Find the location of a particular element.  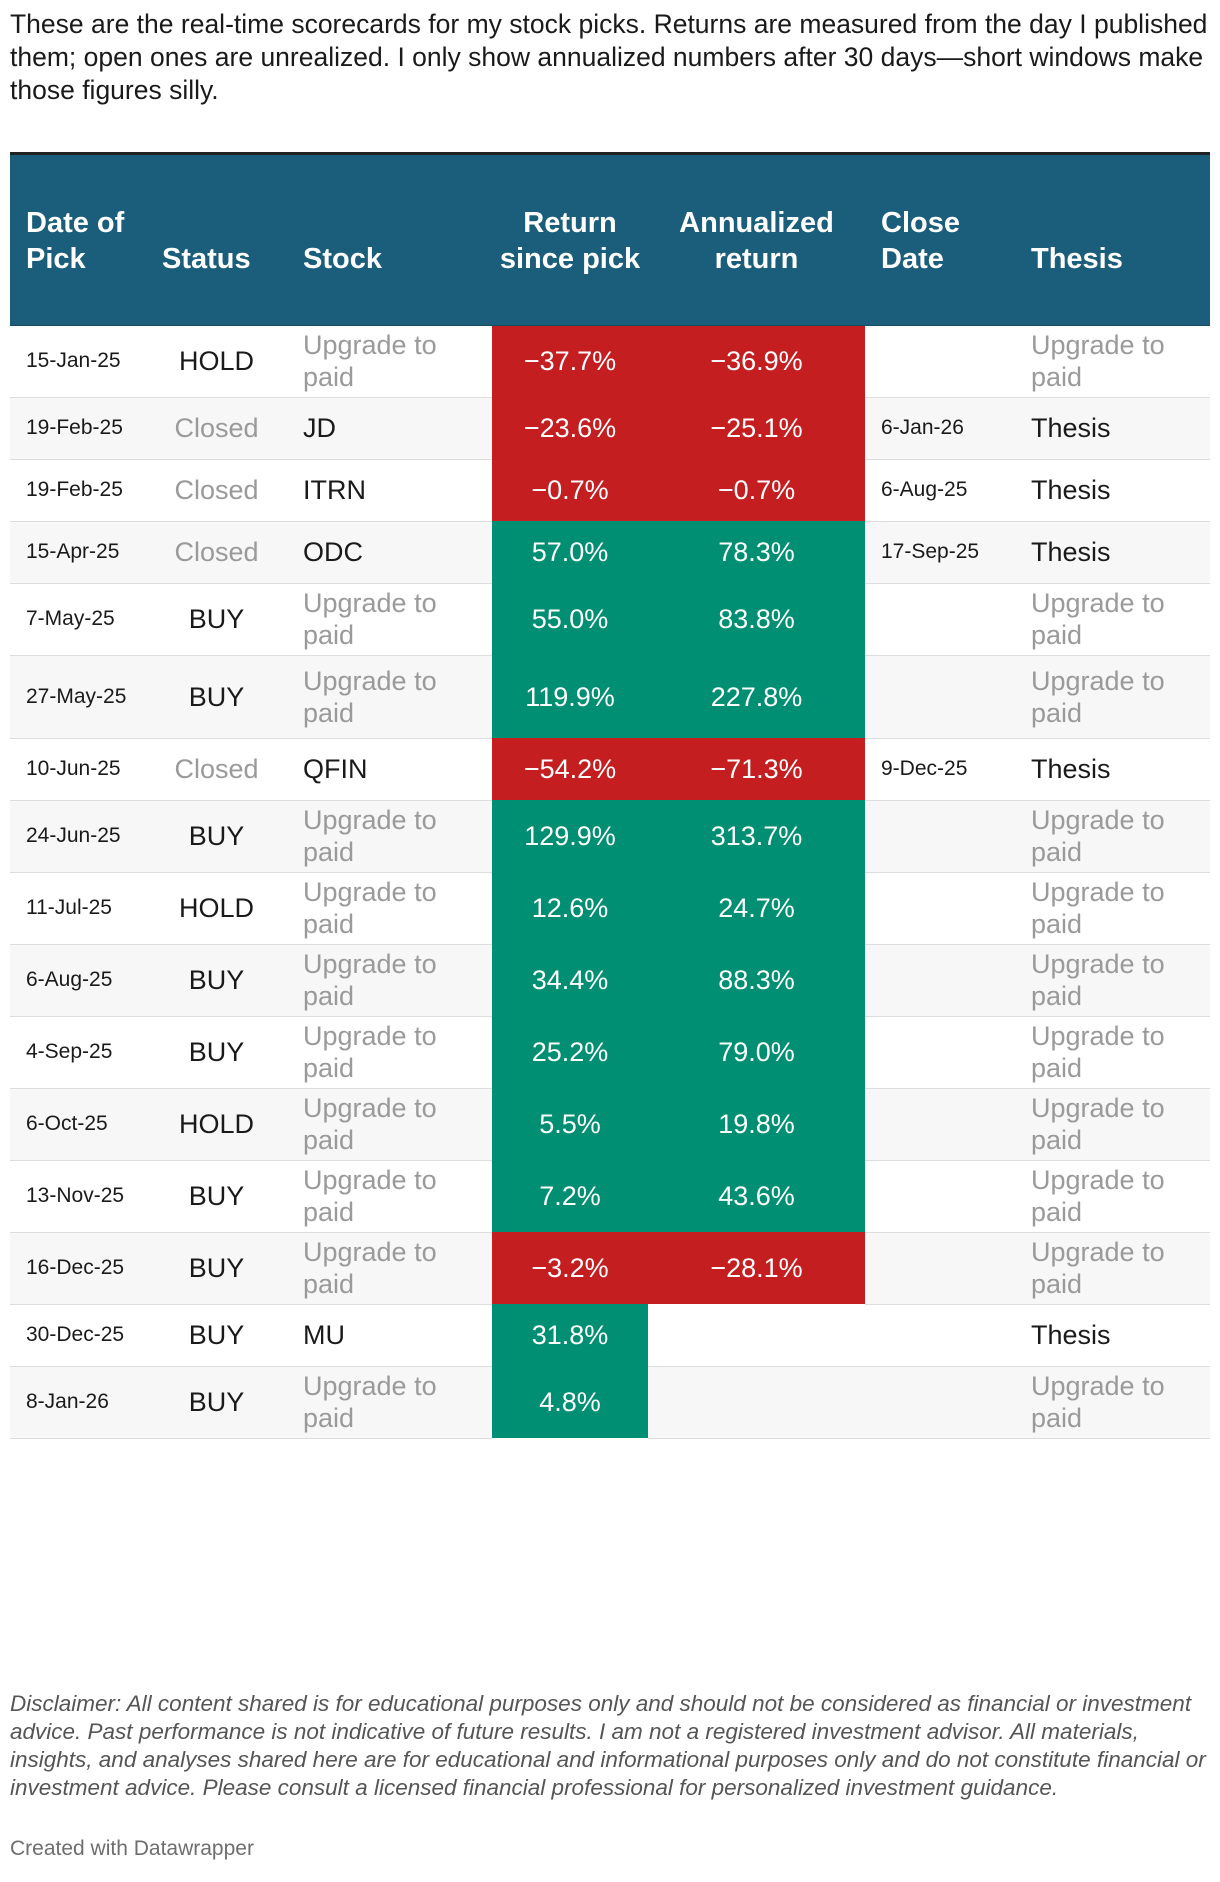

cell-annualized: 313.7% is located at coordinates (756, 836).